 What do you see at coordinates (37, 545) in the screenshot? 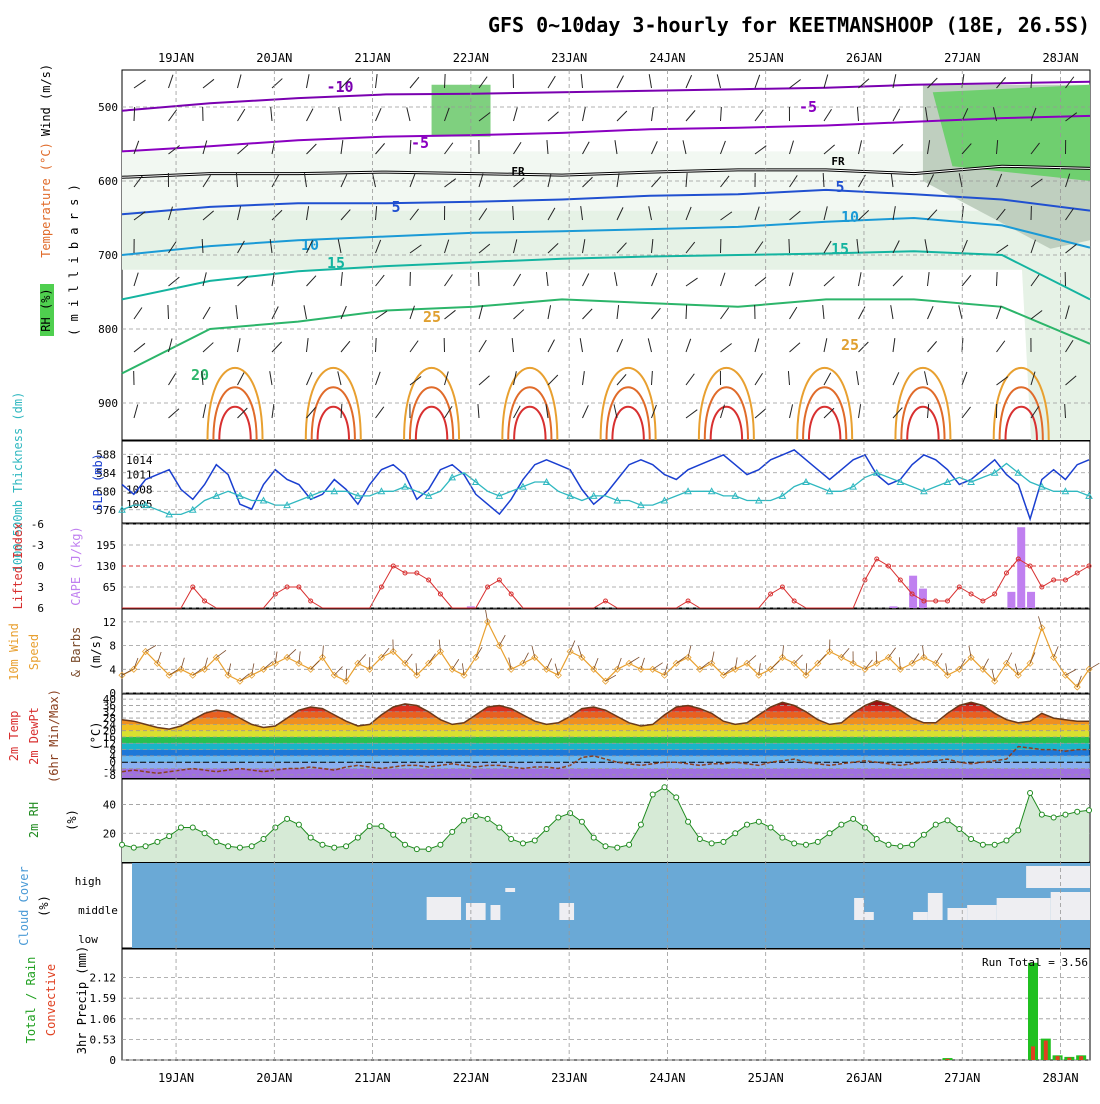
I see `tick-li--3: -3` at bounding box center [37, 545].